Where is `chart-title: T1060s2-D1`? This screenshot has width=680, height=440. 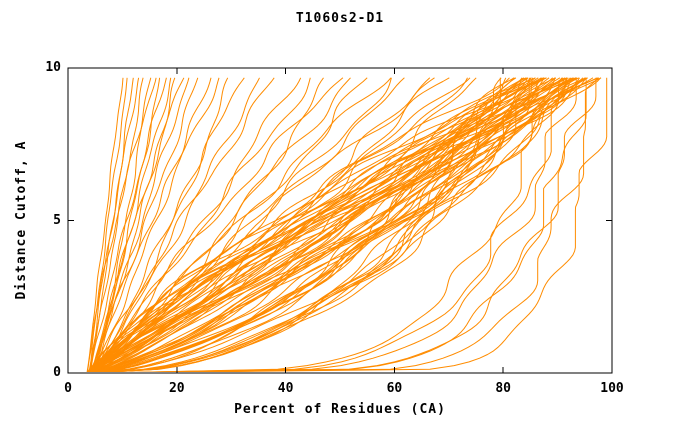 chart-title: T1060s2-D1 is located at coordinates (340, 18).